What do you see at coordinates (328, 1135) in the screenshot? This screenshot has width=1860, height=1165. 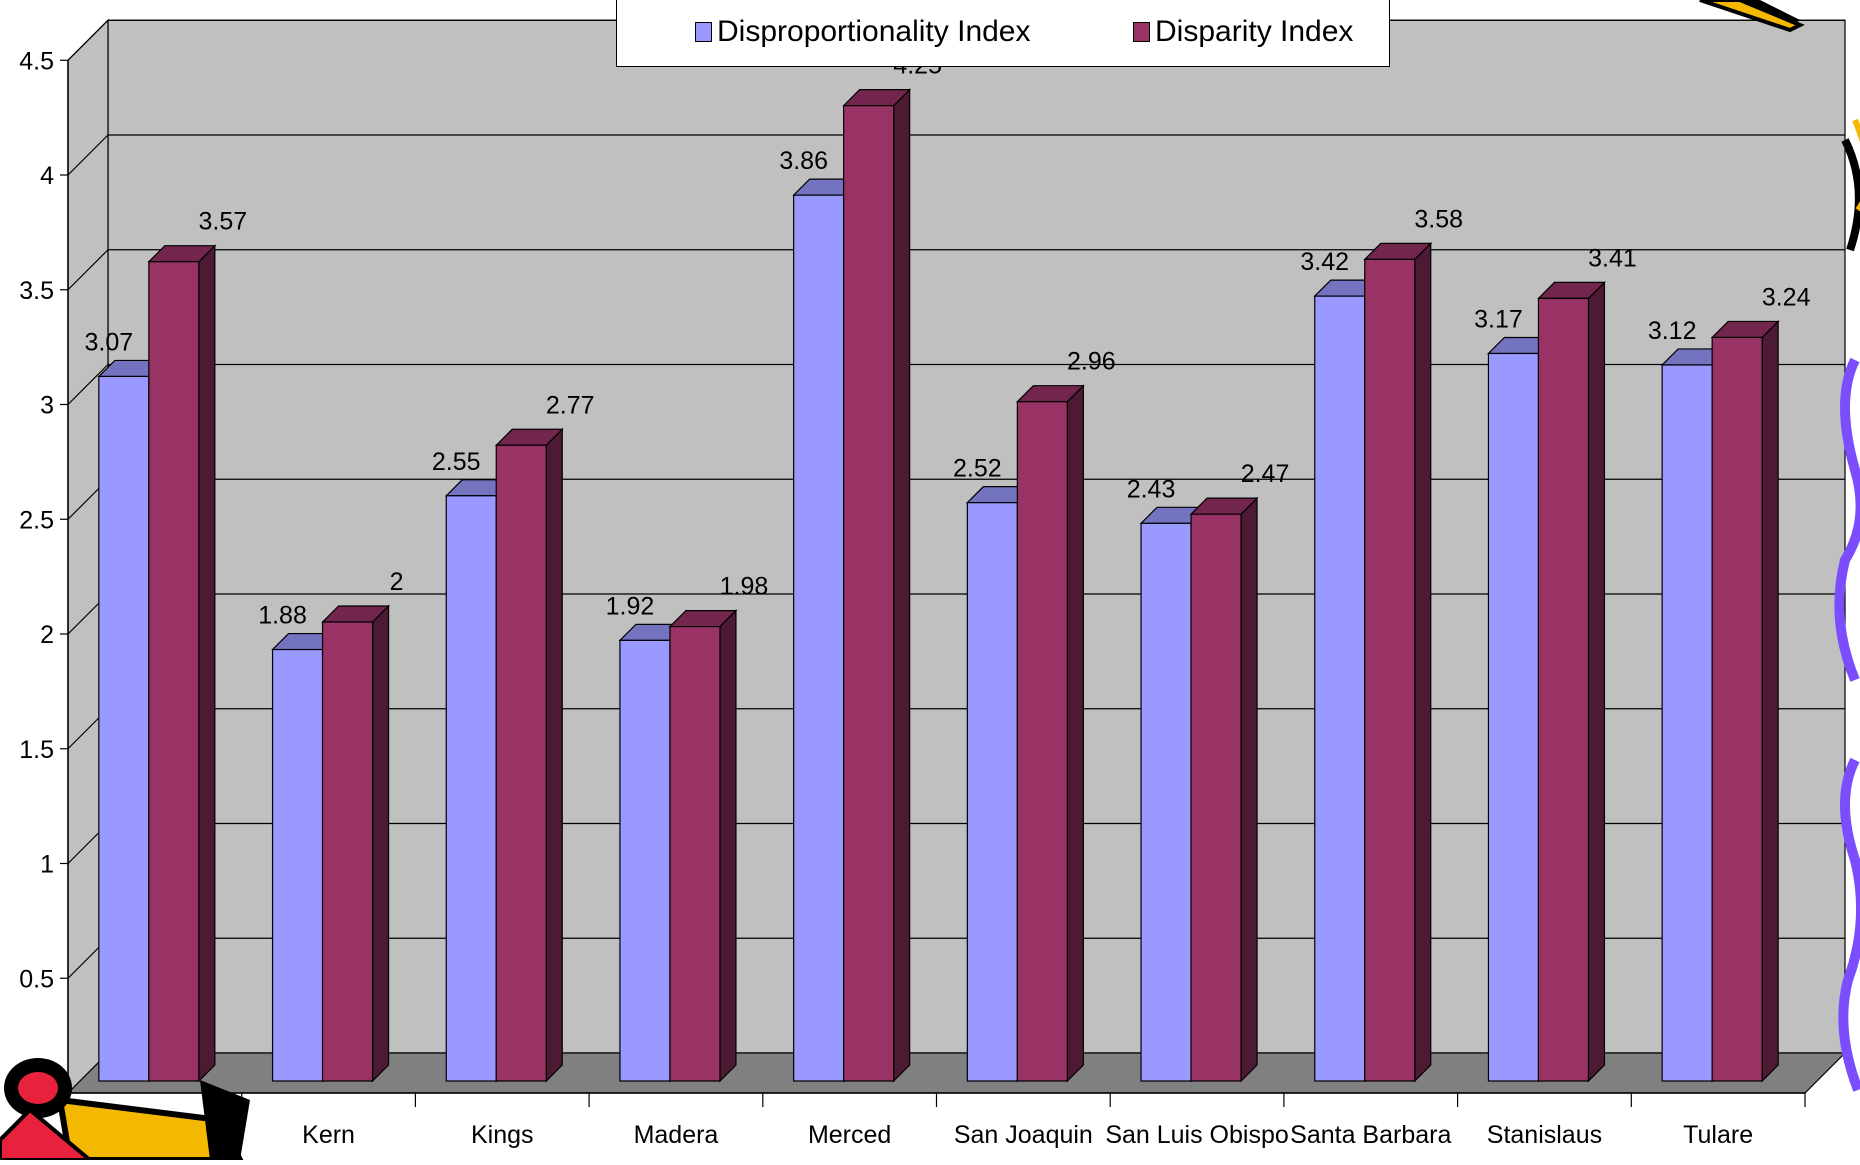 I see `x-tick-label: Kern` at bounding box center [328, 1135].